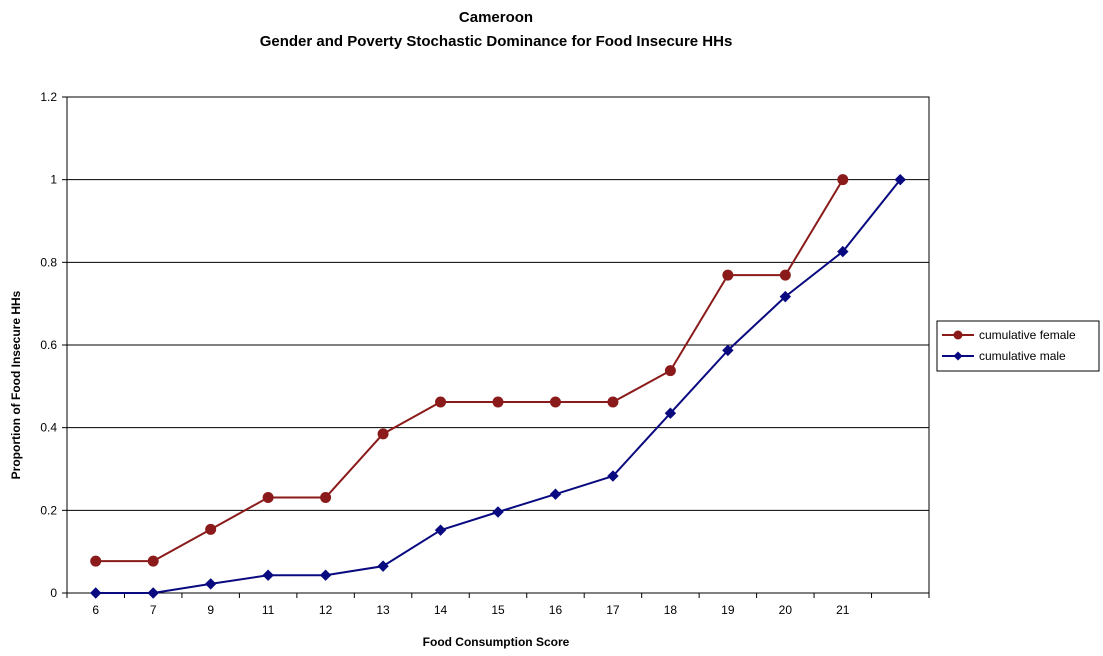 The image size is (1103, 656). Describe the element at coordinates (153, 610) in the screenshot. I see `x-tick-label: 7` at that location.